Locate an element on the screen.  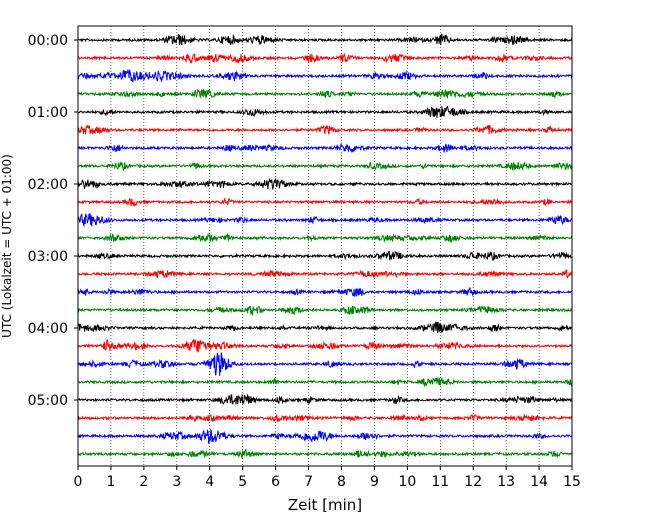
x-tick-label: 8 is located at coordinates (341, 482).